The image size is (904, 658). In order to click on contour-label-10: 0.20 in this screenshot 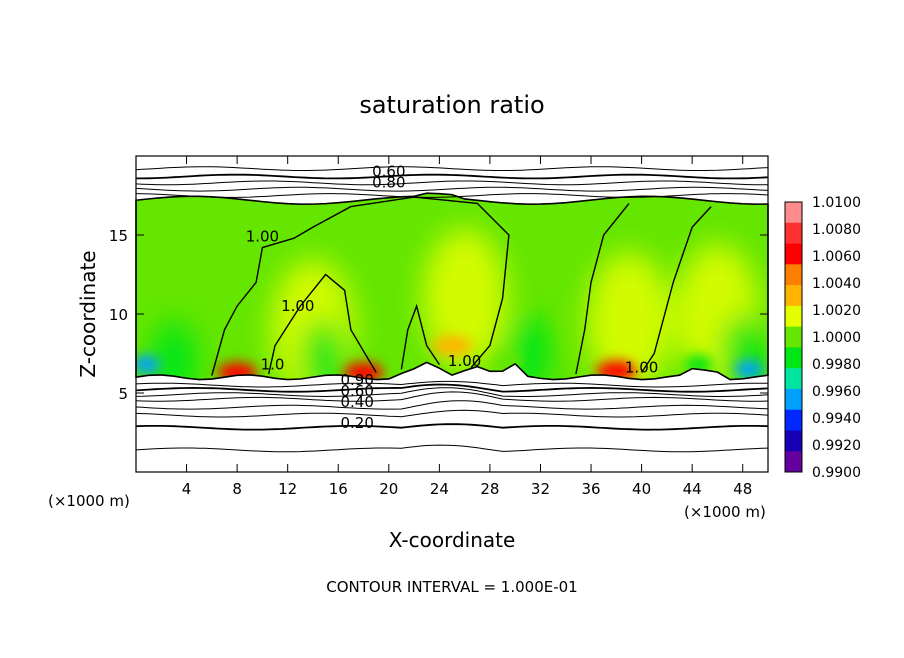, I will do `click(356, 423)`.